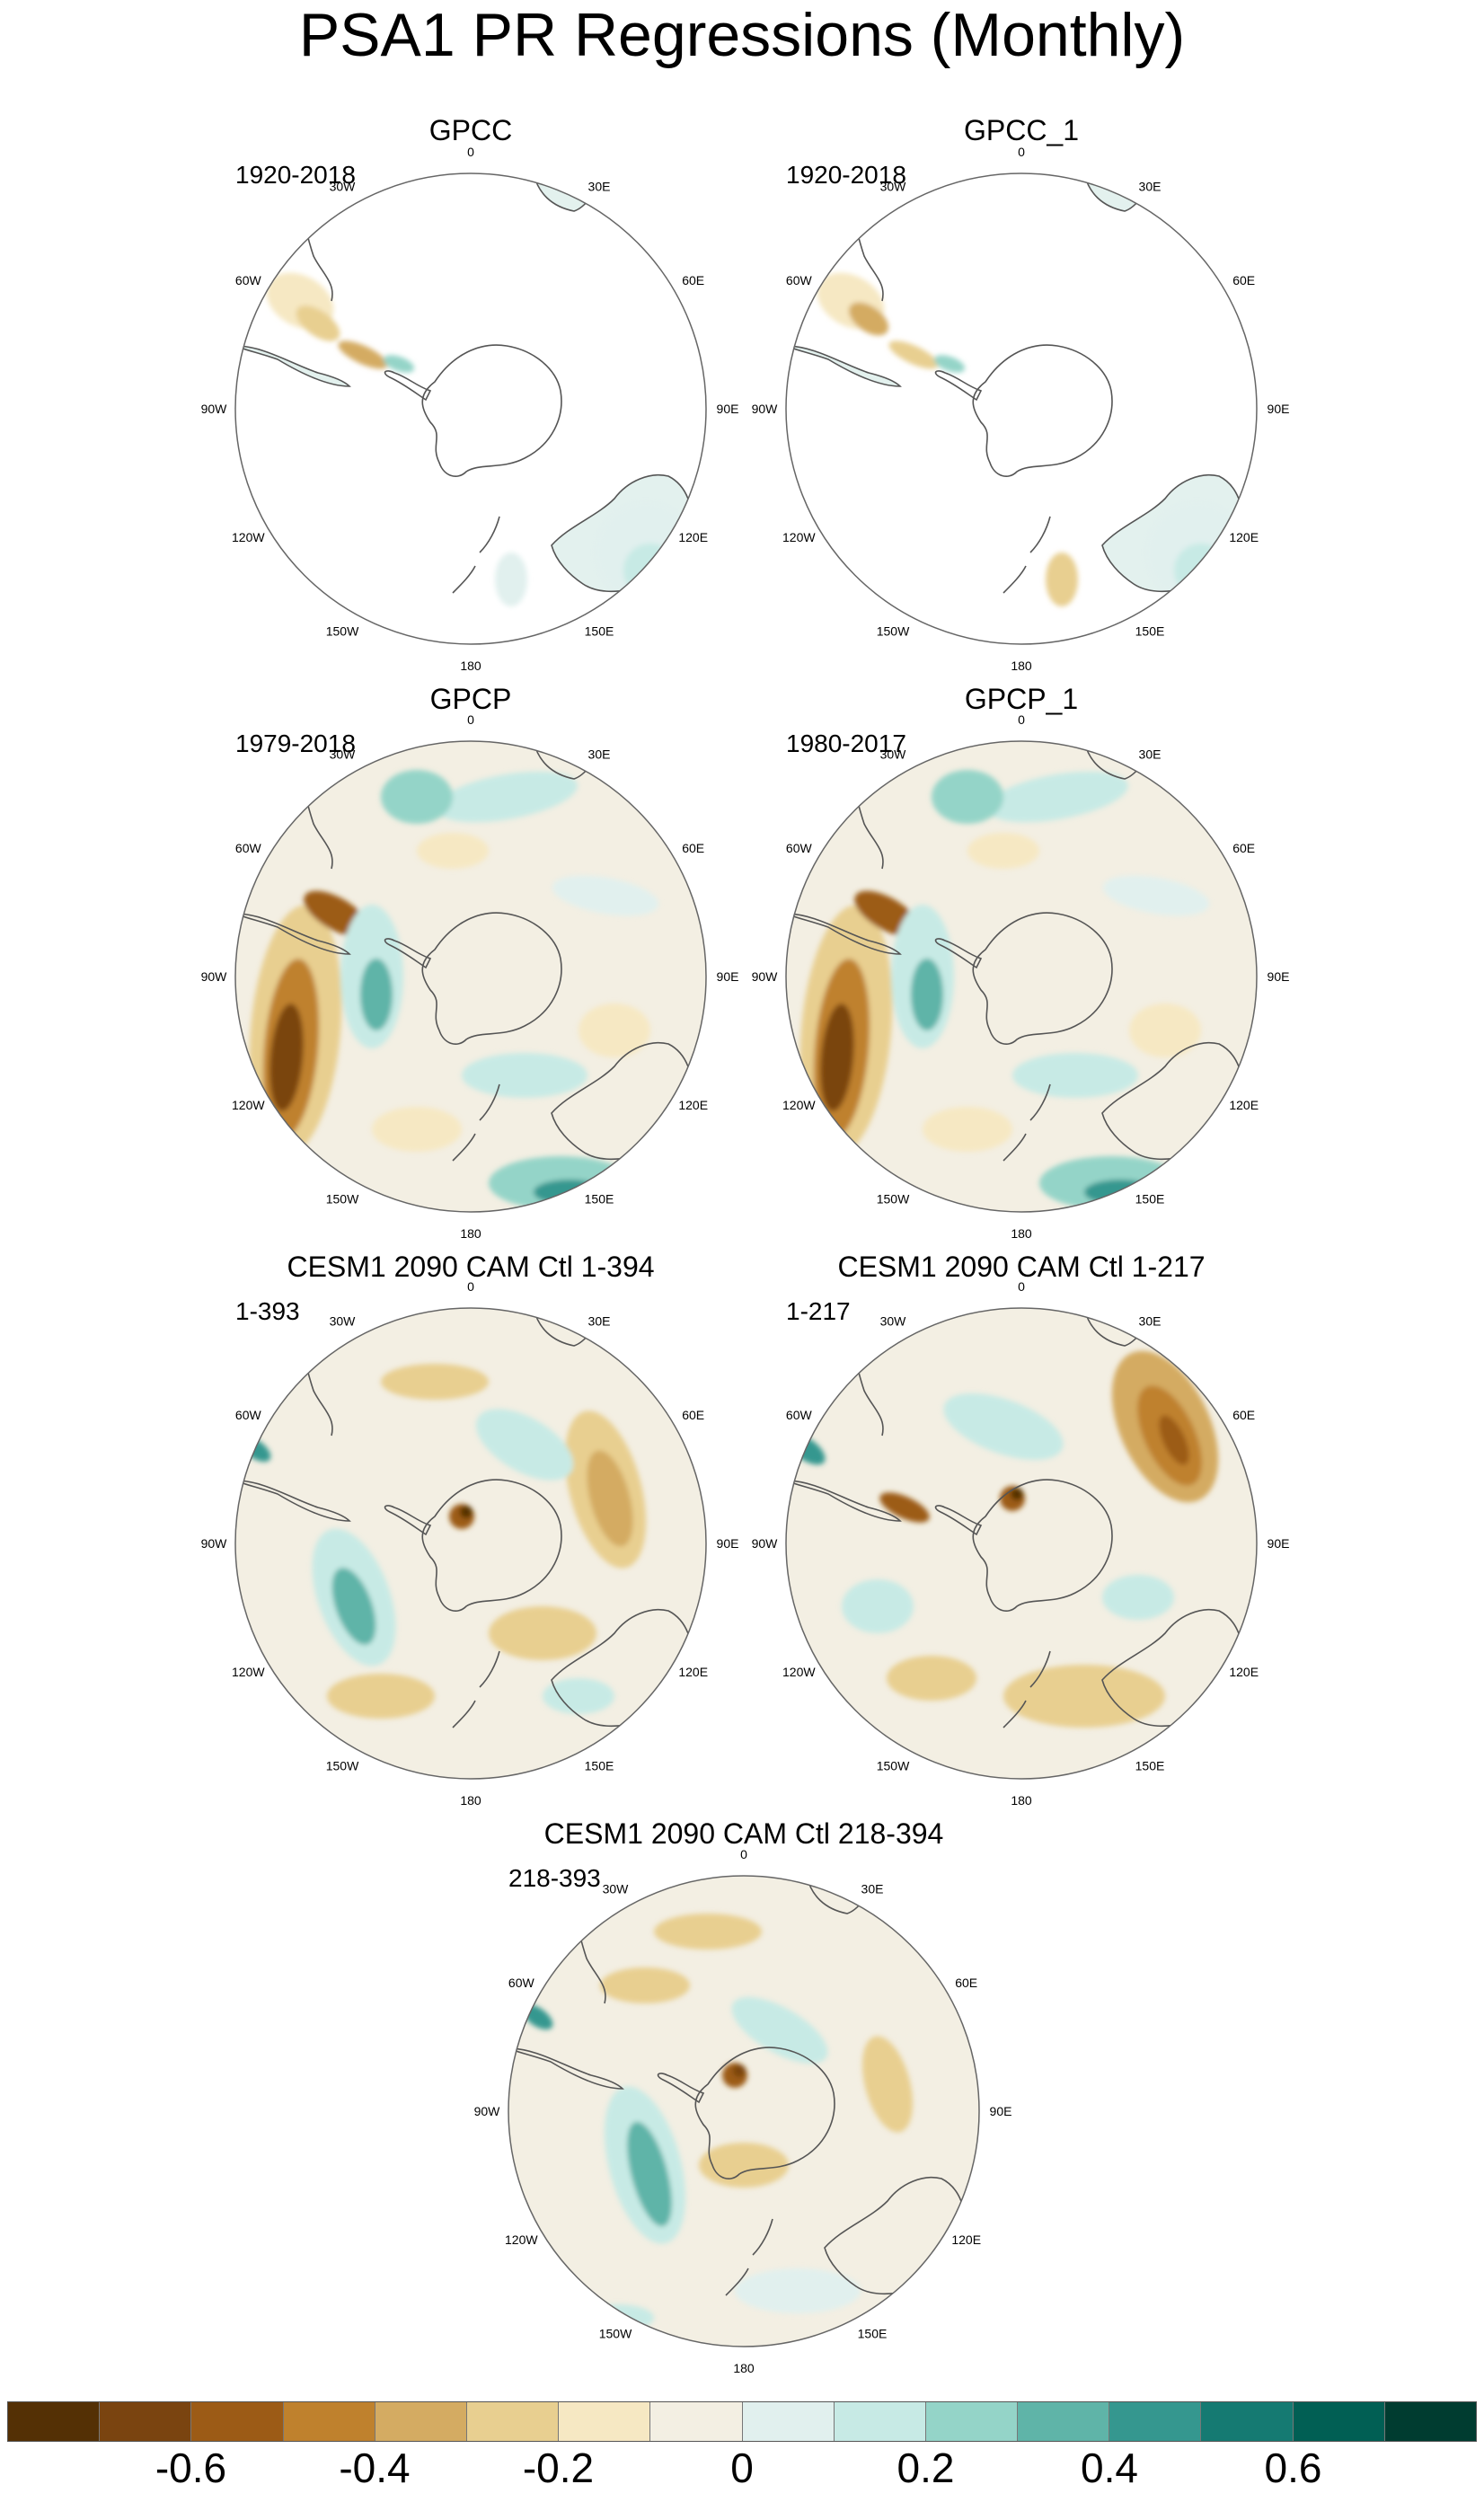 The width and height of the screenshot is (1484, 2493). What do you see at coordinates (470, 130) in the screenshot?
I see `panel-title: GPCC` at bounding box center [470, 130].